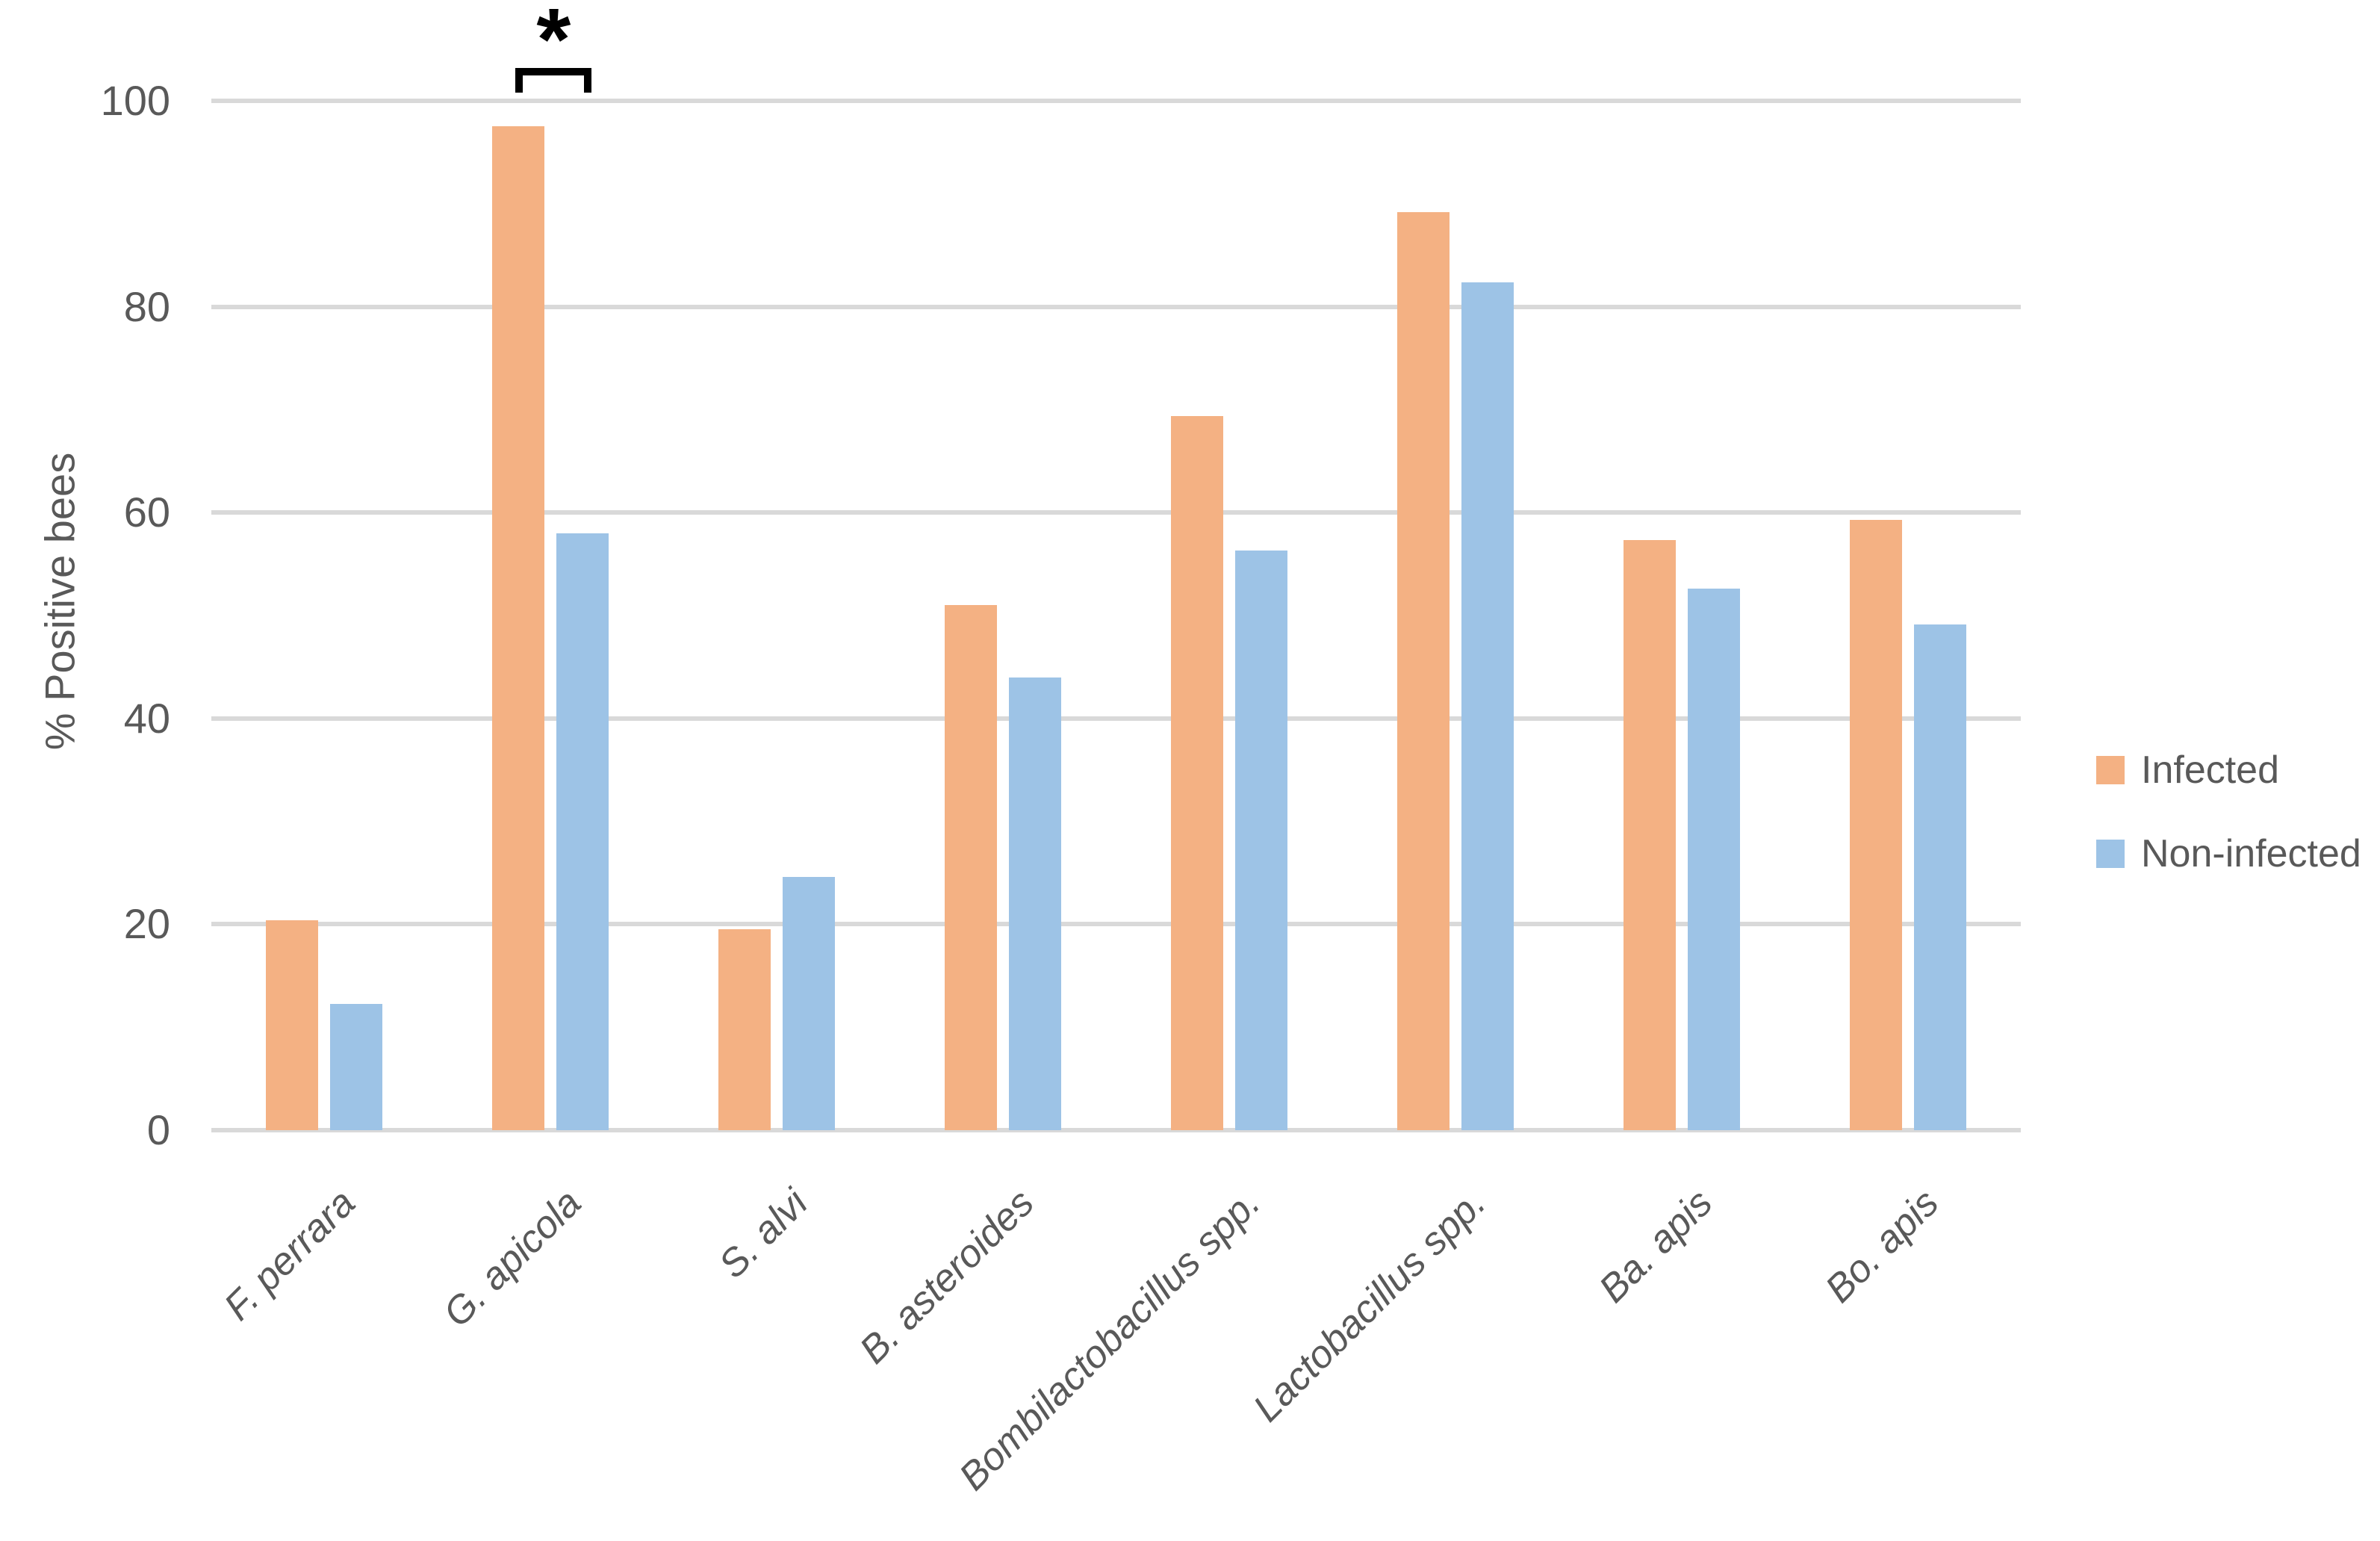  Describe the element at coordinates (135, 100) in the screenshot. I see `y-axis-tick-label: 100` at that location.